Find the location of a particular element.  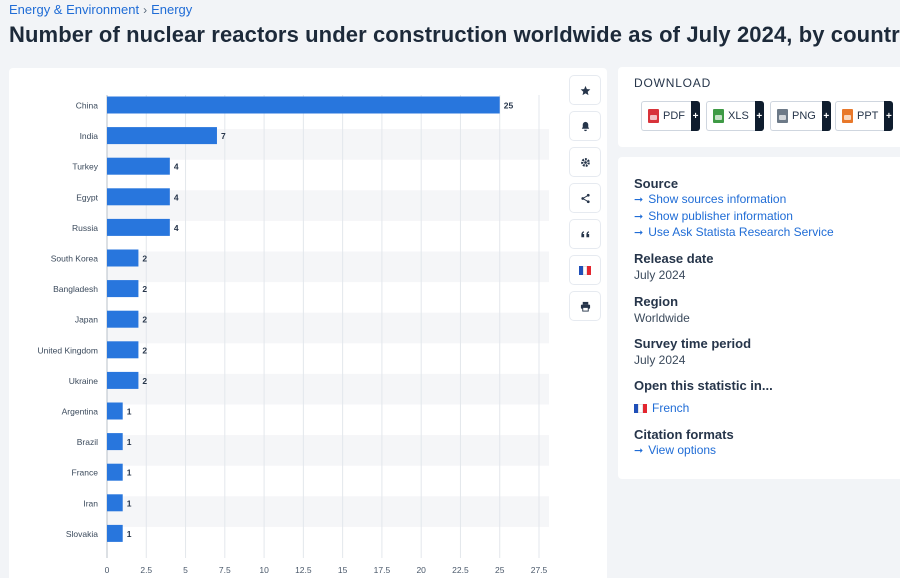

x-tick-label: 20 is located at coordinates (421, 570).